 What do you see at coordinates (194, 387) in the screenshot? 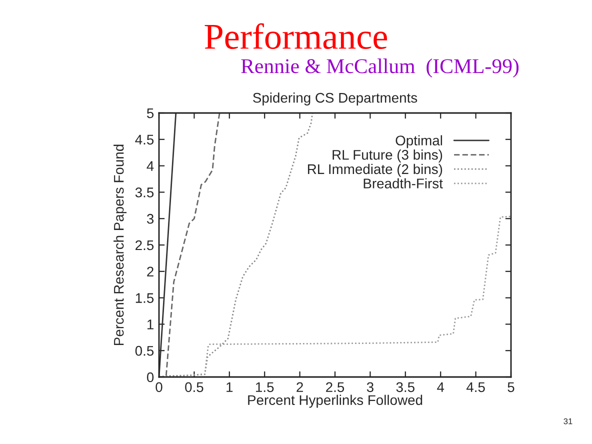
I see `x-tick-label: 0.5` at bounding box center [194, 387].